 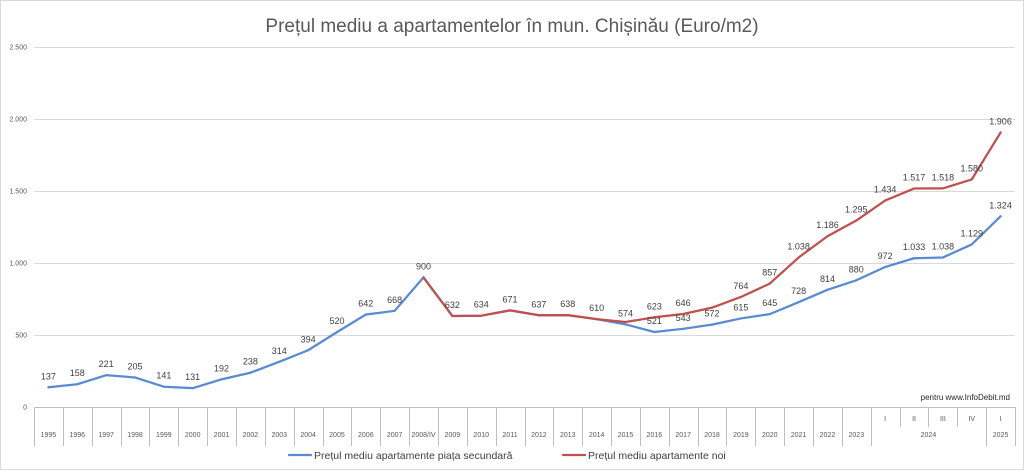 I want to click on x-tick-label: 2021, so click(x=799, y=435).